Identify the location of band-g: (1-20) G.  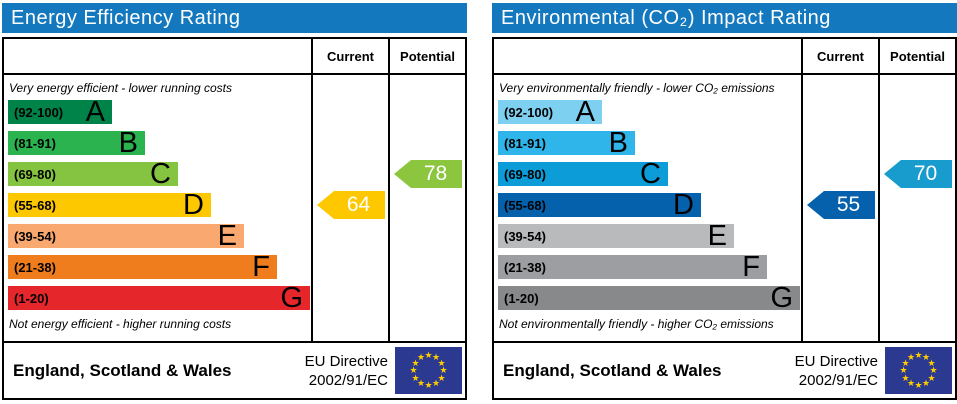
(159, 298).